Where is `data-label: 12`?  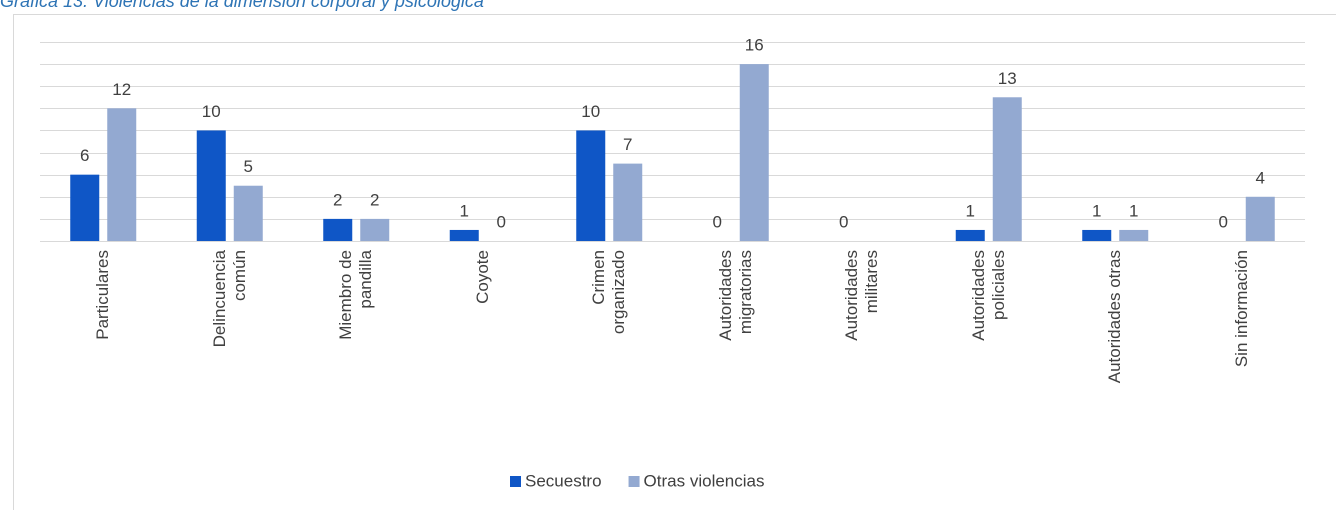
data-label: 12 is located at coordinates (121, 89).